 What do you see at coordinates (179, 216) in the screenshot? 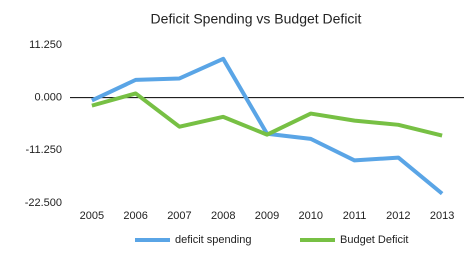
I see `x-tick-label: 2007` at bounding box center [179, 216].